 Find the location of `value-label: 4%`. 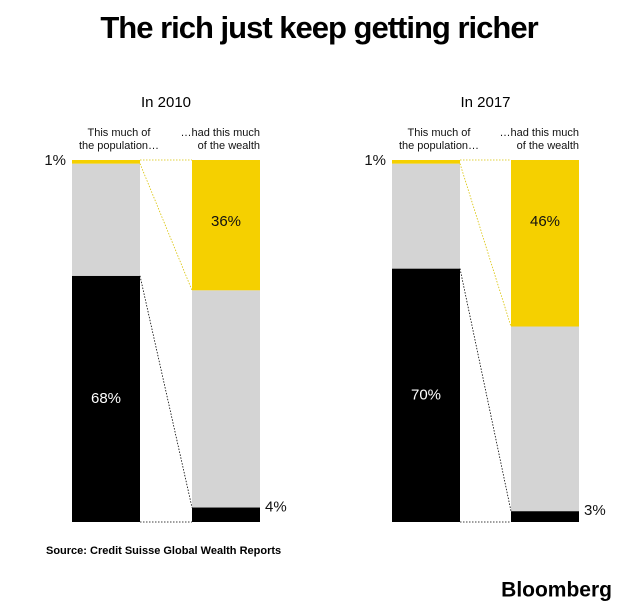

value-label: 4% is located at coordinates (276, 506).